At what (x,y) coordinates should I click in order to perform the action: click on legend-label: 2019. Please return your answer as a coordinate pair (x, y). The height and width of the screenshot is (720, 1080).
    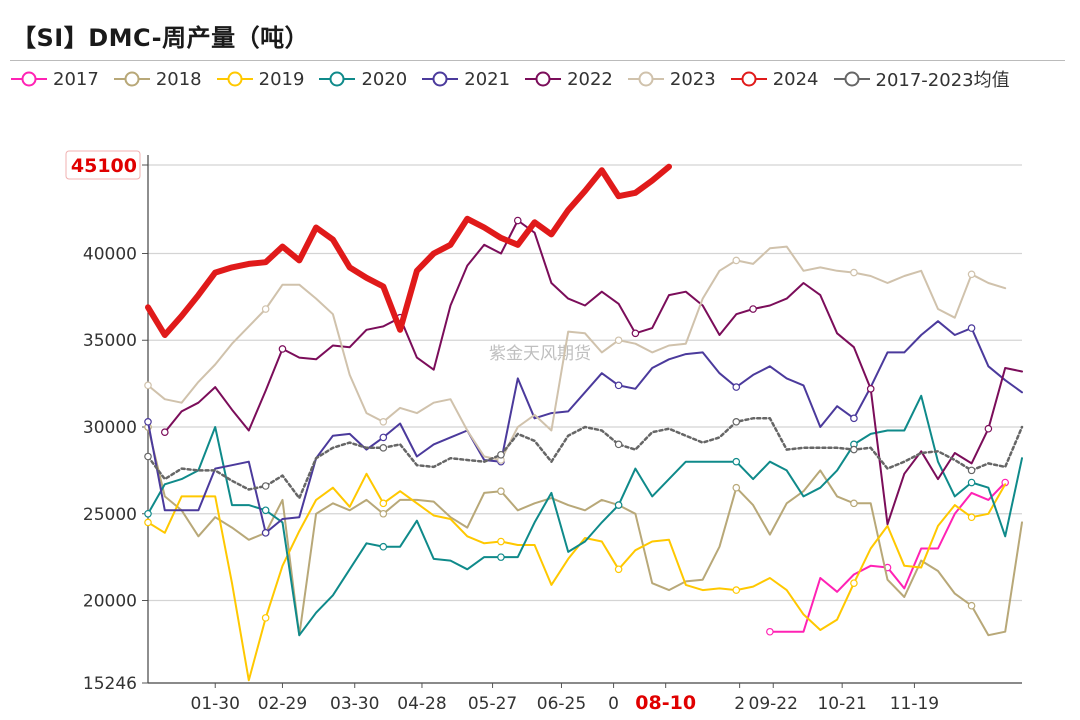
    Looking at the image, I should click on (281, 79).